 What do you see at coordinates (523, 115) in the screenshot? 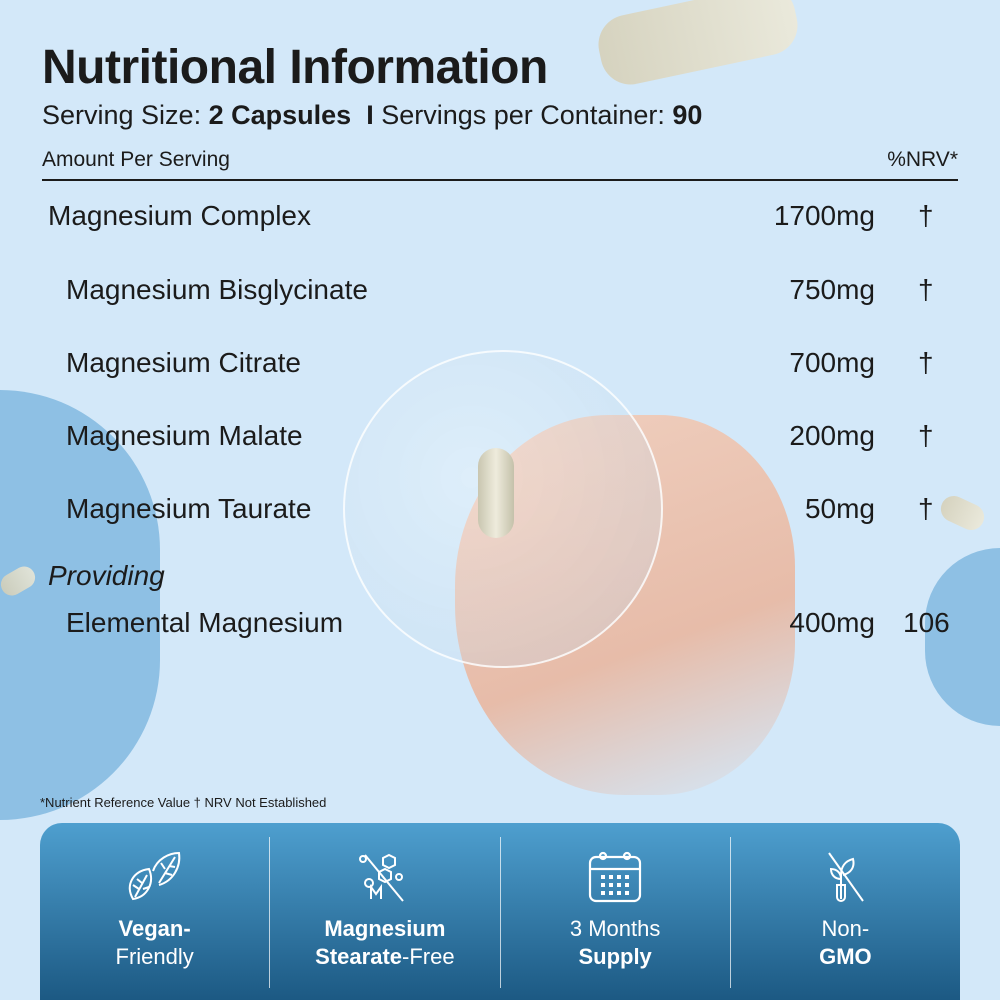
I see `servings-per-container-label: Servings per Container:` at bounding box center [523, 115].